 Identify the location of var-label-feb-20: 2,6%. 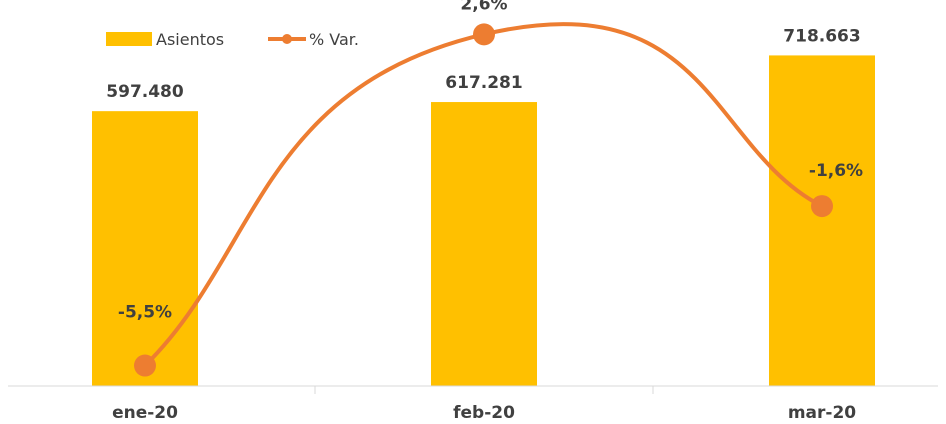
(483, 7).